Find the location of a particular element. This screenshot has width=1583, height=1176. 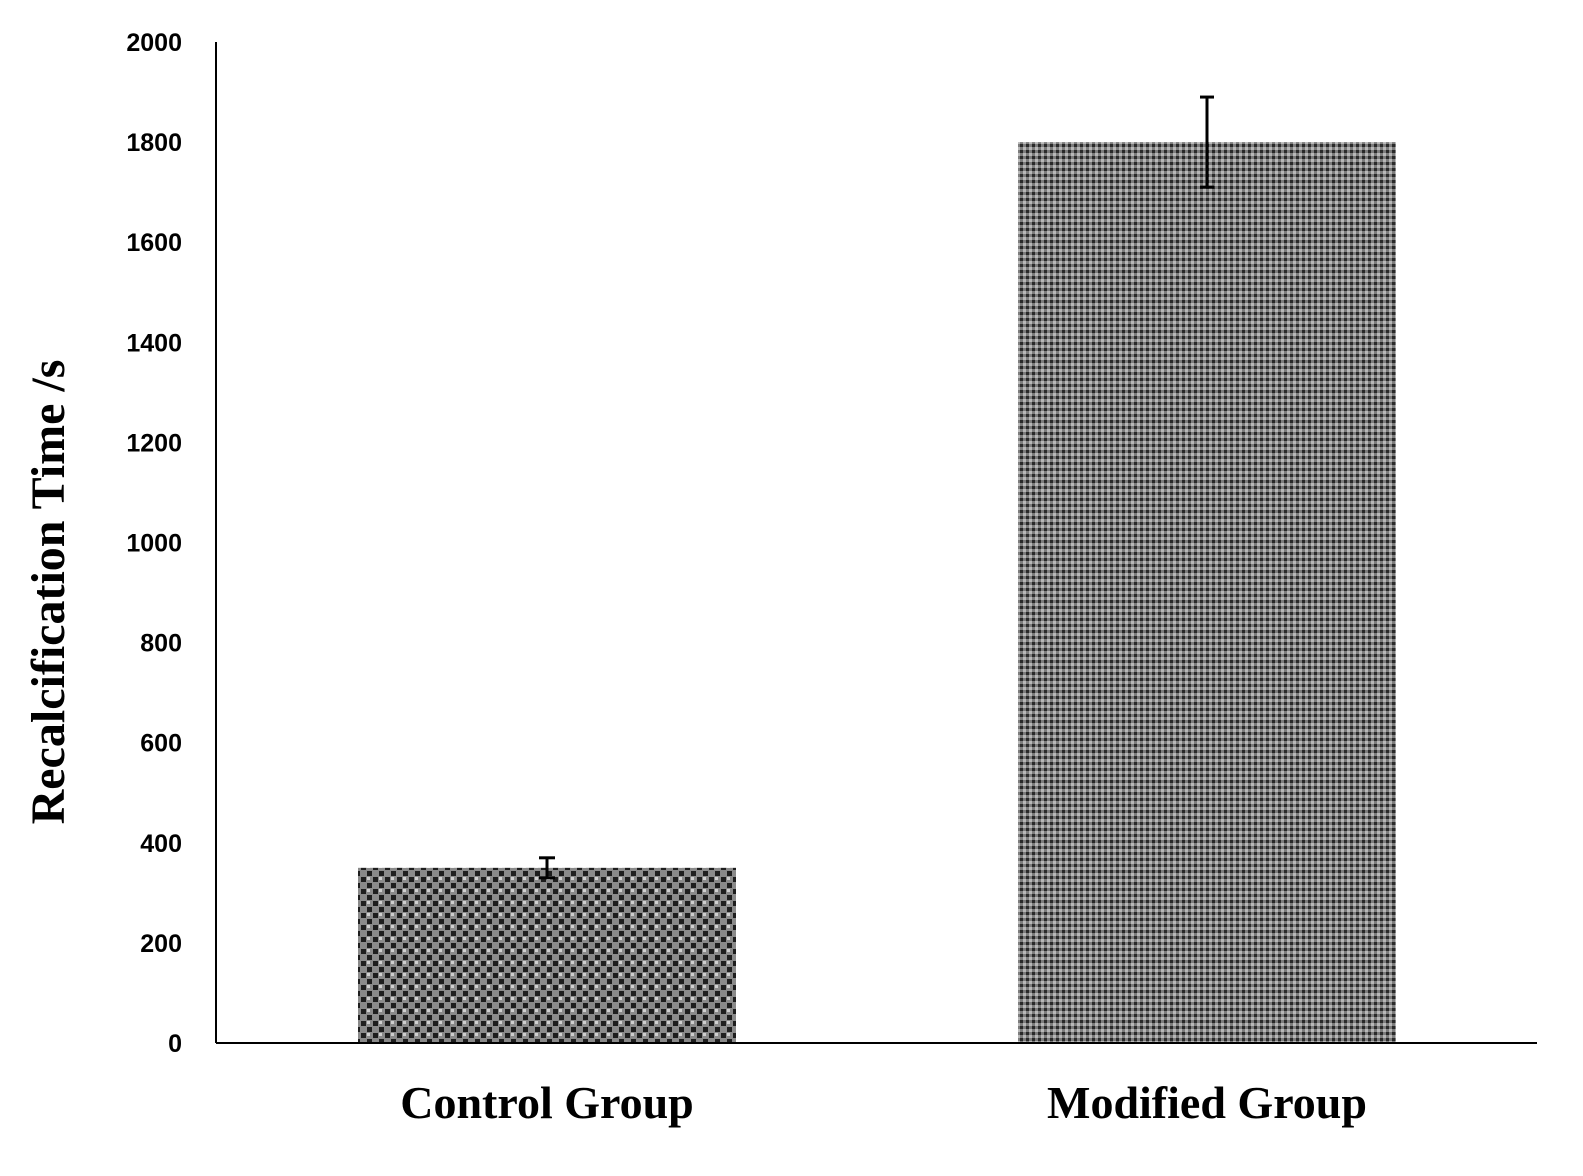

bar is located at coordinates (547, 955).